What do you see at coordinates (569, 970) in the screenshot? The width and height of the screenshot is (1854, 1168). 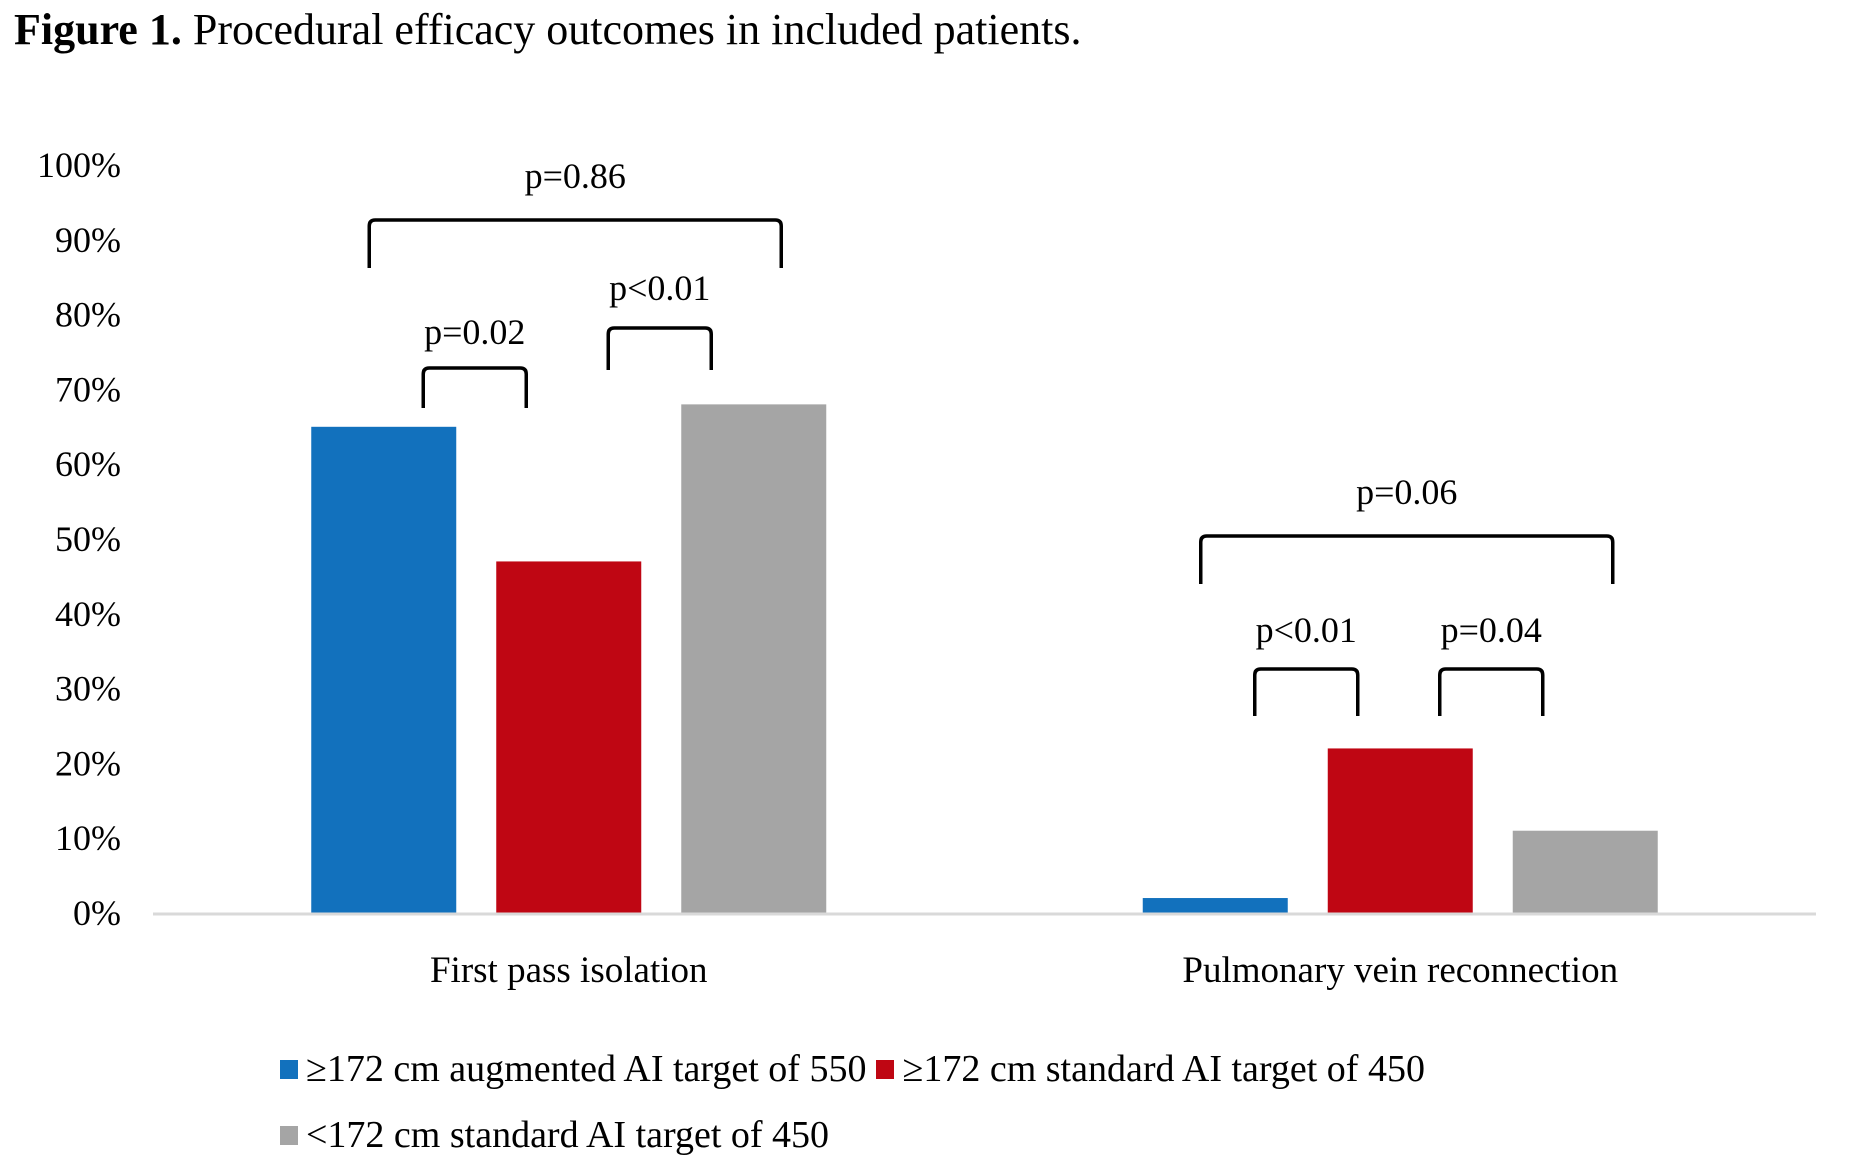 I see `x-category-label: First pass isolation` at bounding box center [569, 970].